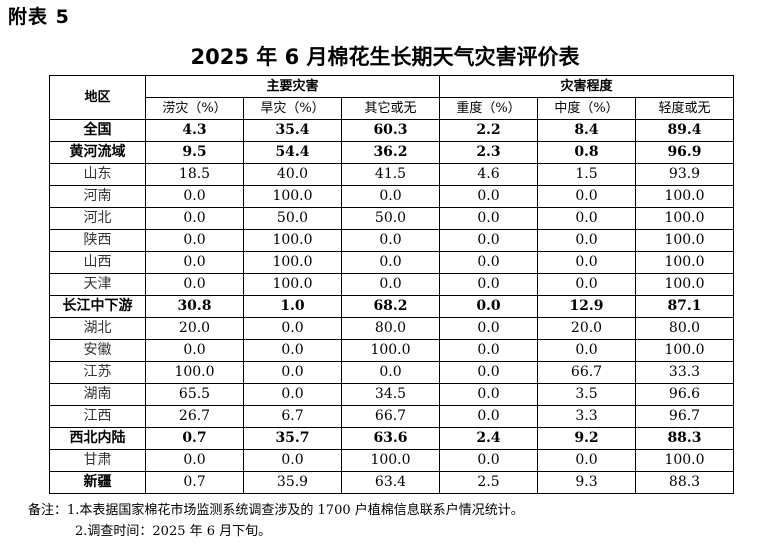 The width and height of the screenshot is (770, 545). Describe the element at coordinates (684, 416) in the screenshot. I see `value-cell: 96.7` at that location.